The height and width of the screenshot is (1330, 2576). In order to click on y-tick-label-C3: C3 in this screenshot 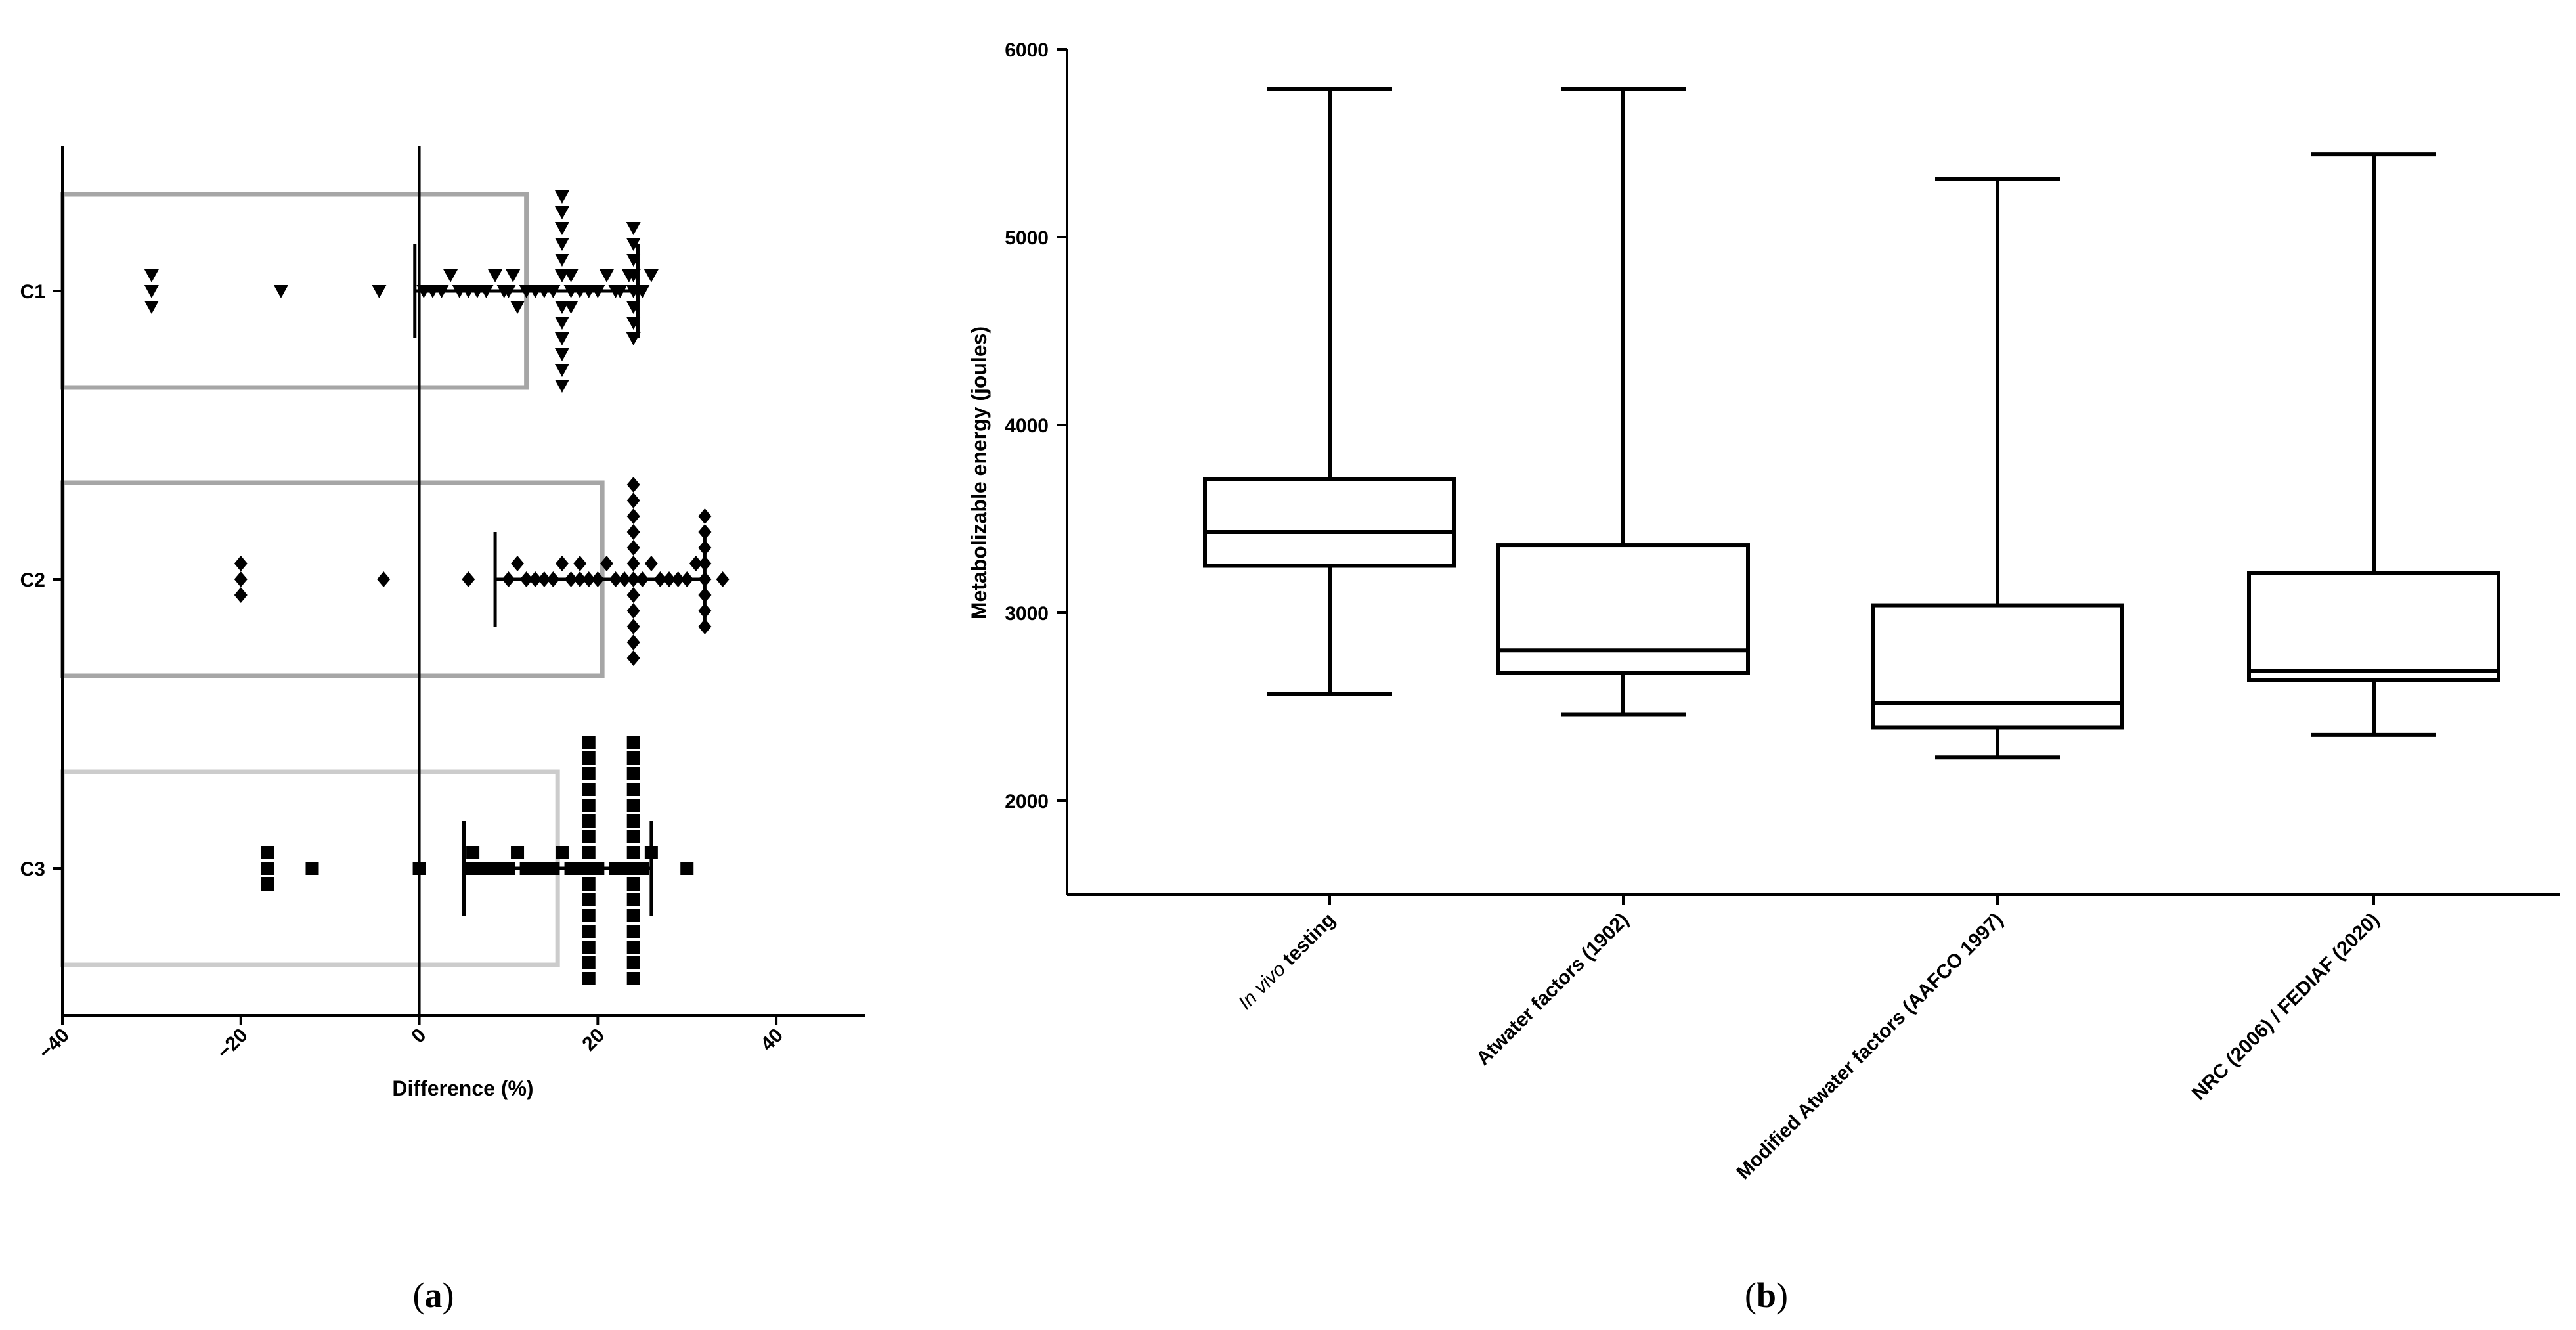, I will do `click(32, 869)`.